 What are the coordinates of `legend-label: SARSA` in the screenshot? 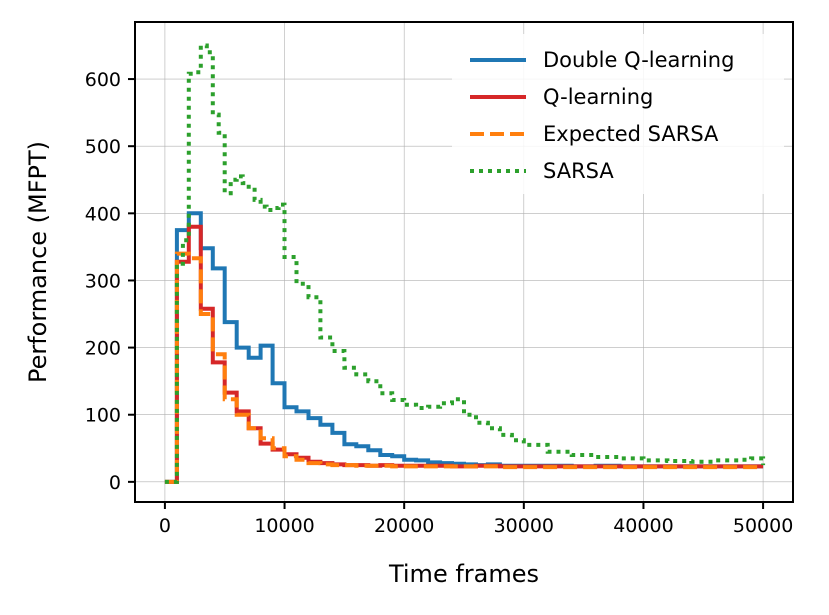 It's located at (578, 171).